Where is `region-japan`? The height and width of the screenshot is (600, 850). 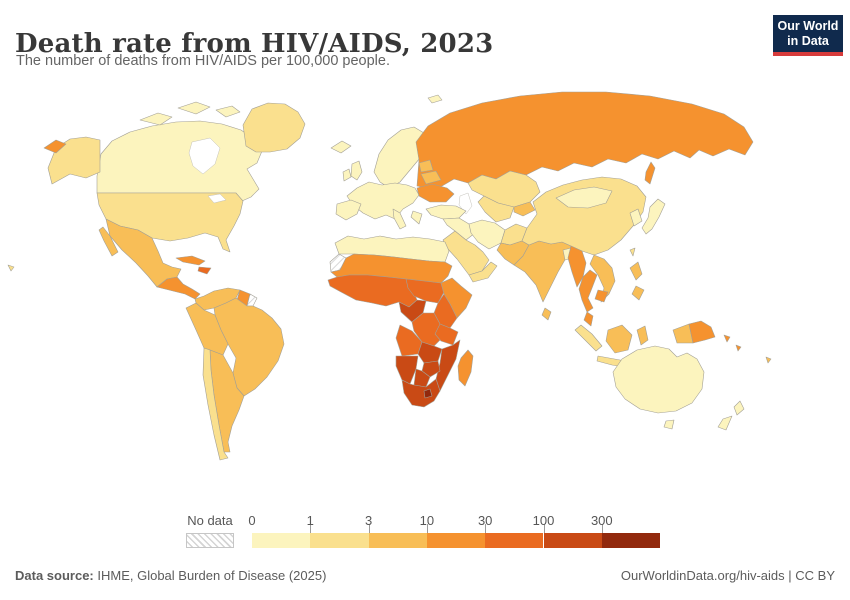
region-japan is located at coordinates (653, 216).